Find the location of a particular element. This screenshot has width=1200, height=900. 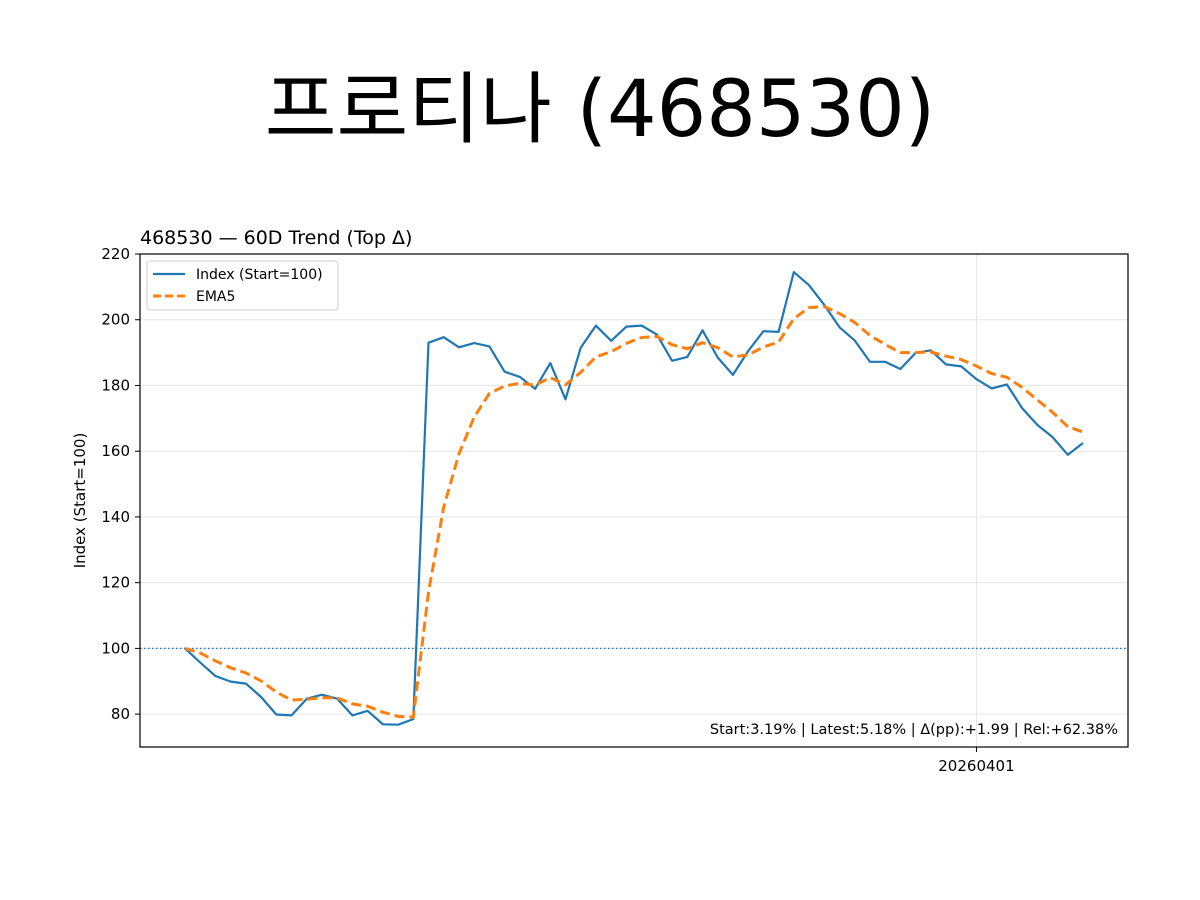

chart-title: 468530 — 60D Trend (Top Δ) is located at coordinates (276, 238).